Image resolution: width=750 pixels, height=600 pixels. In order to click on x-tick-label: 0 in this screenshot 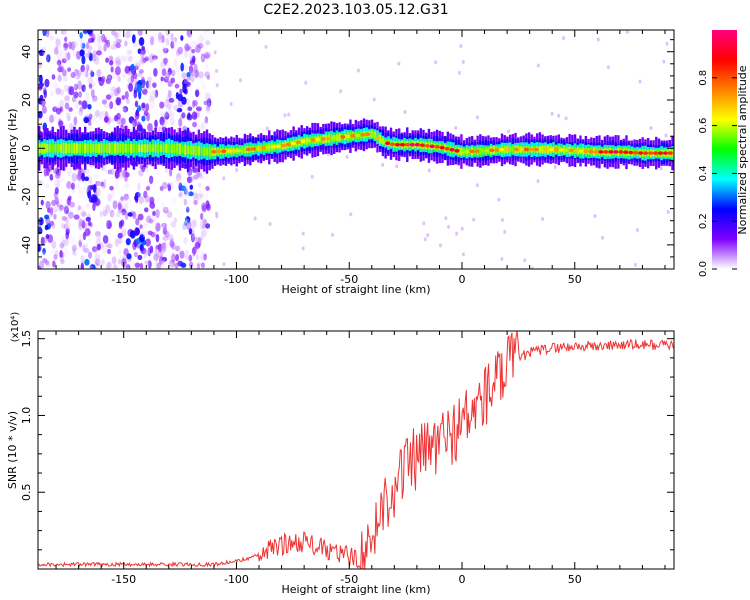, I will do `click(462, 579)`.